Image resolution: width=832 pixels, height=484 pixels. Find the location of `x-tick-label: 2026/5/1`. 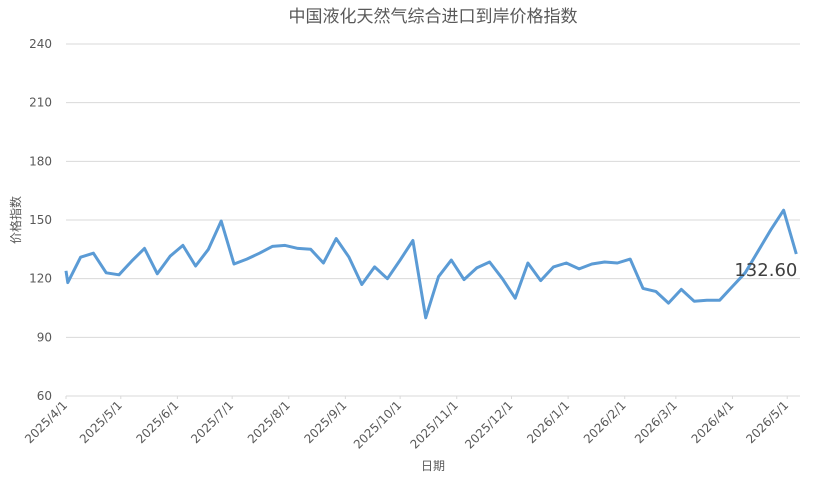

x-tick-label: 2026/5/1 is located at coordinates (767, 422).